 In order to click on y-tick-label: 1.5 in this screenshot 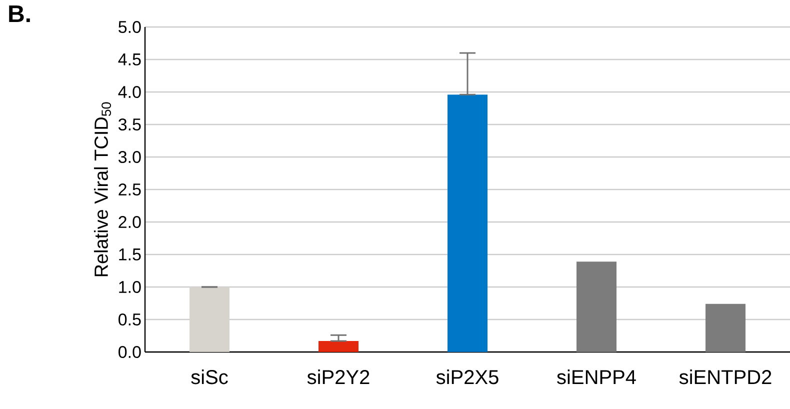, I will do `click(130, 254)`.